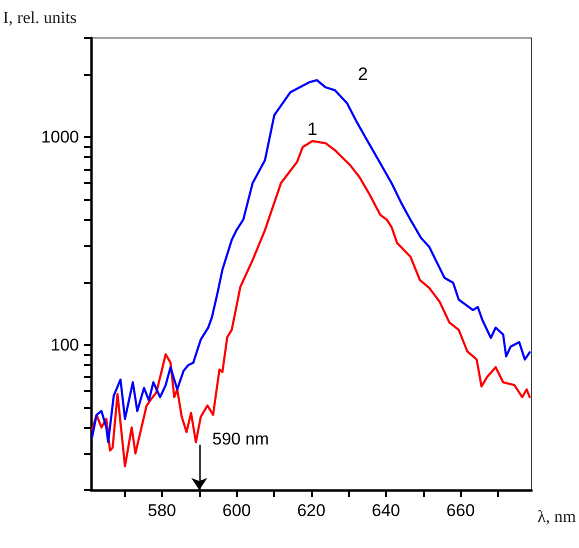  What do you see at coordinates (386, 510) in the screenshot?
I see `x-tick-label: 640` at bounding box center [386, 510].